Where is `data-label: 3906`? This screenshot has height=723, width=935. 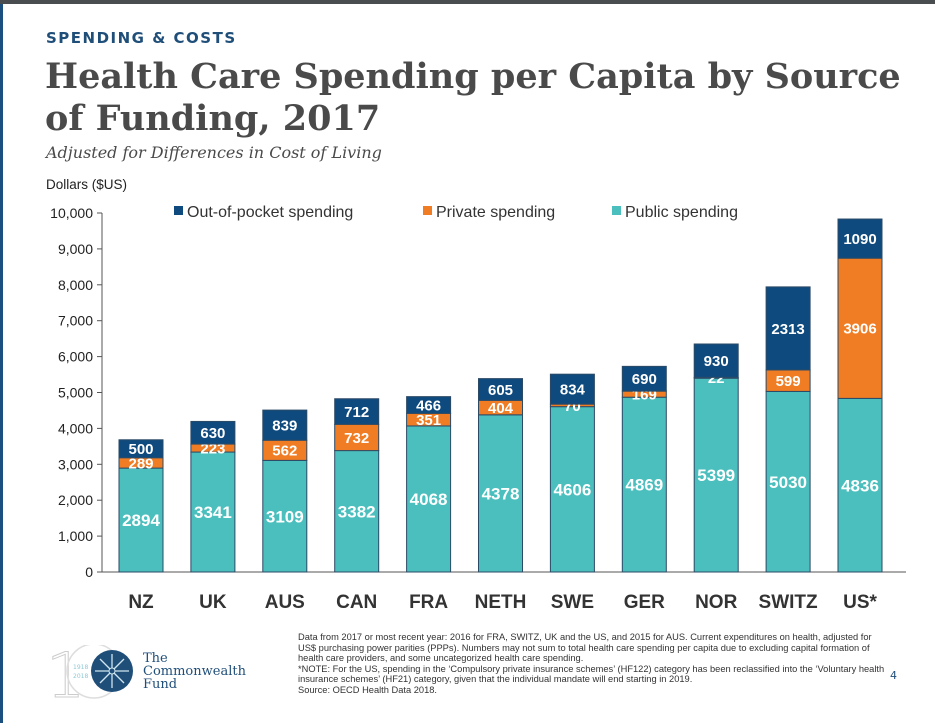 data-label: 3906 is located at coordinates (859, 329).